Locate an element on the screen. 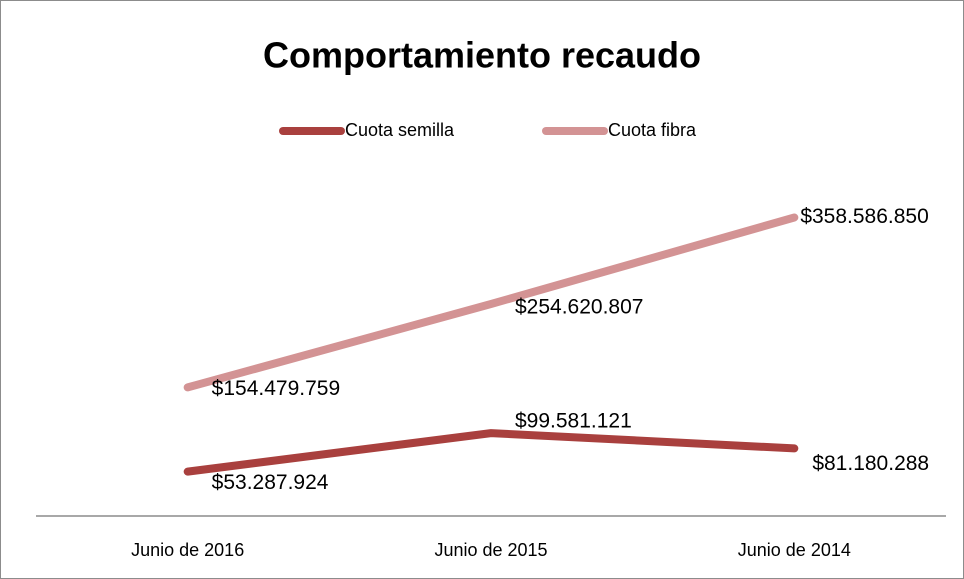  legend-label: Cuota semilla is located at coordinates (400, 130).